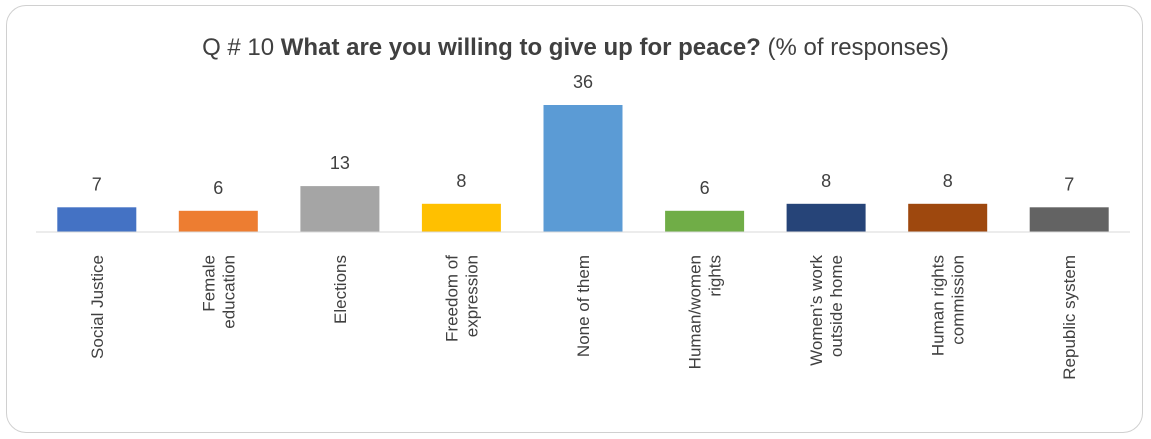  I want to click on category-label-1: Femaleeducation, so click(218, 292).